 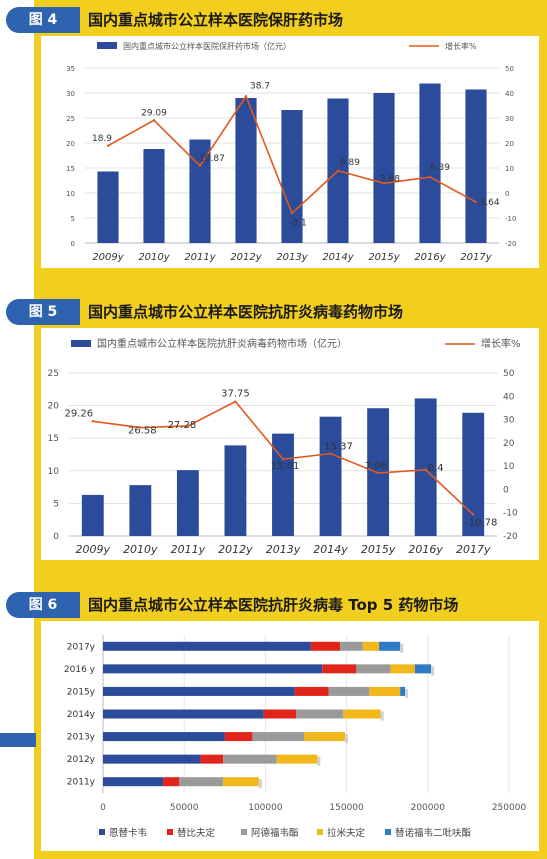 What do you see at coordinates (338, 447) in the screenshot?
I see `growth-rate-data-label: 15.37` at bounding box center [338, 447].